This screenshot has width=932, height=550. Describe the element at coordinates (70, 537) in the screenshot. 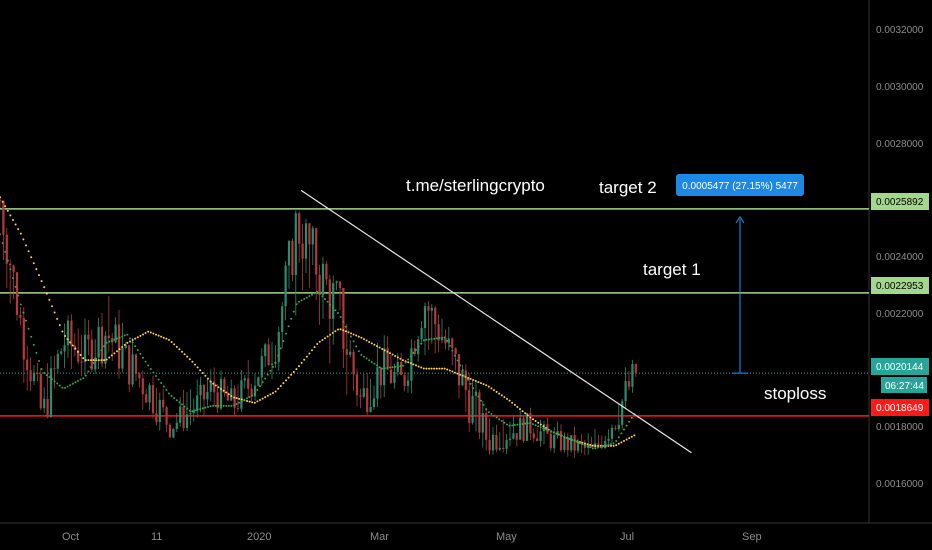

I see `x-tick-label: Oct` at that location.